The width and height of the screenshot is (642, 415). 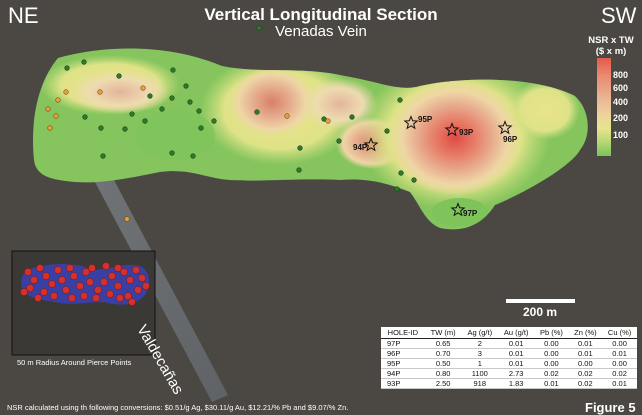 What do you see at coordinates (619, 15) in the screenshot?
I see `sw-direction-label: SW` at bounding box center [619, 15].